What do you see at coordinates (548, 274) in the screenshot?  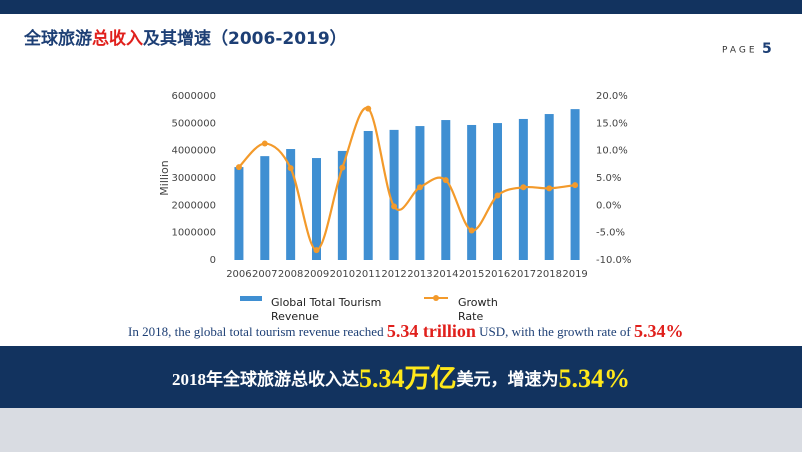 I see `x-tick-label: 2018` at bounding box center [548, 274].